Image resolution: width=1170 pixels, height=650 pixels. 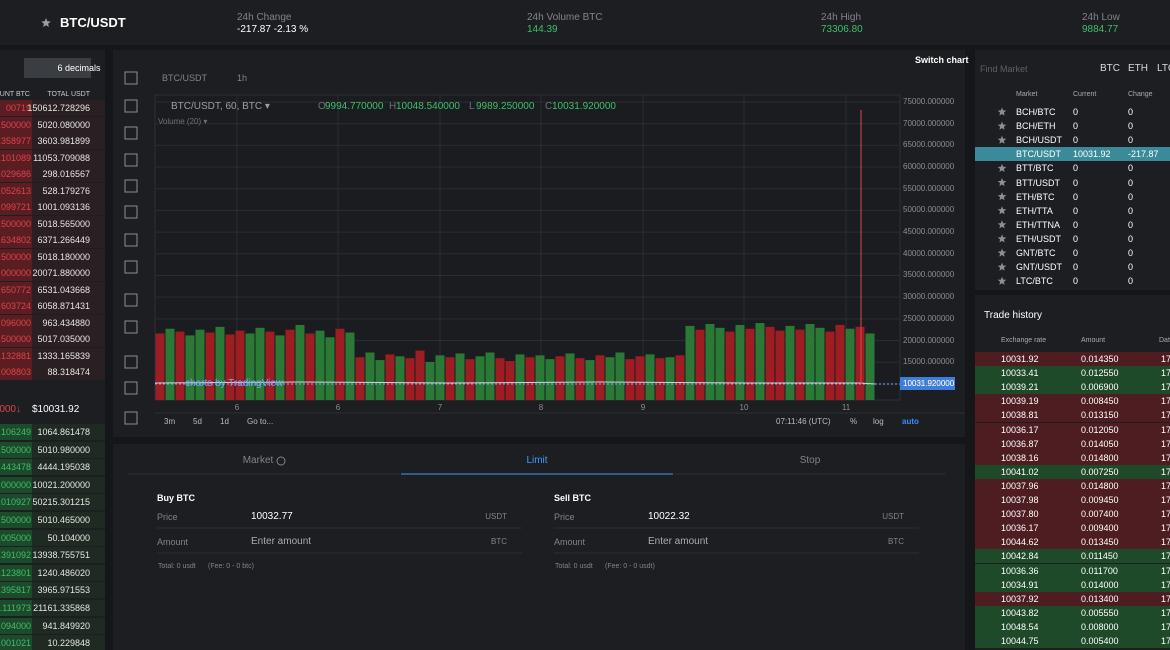 I want to click on field-unit: USDT, so click(x=893, y=516).